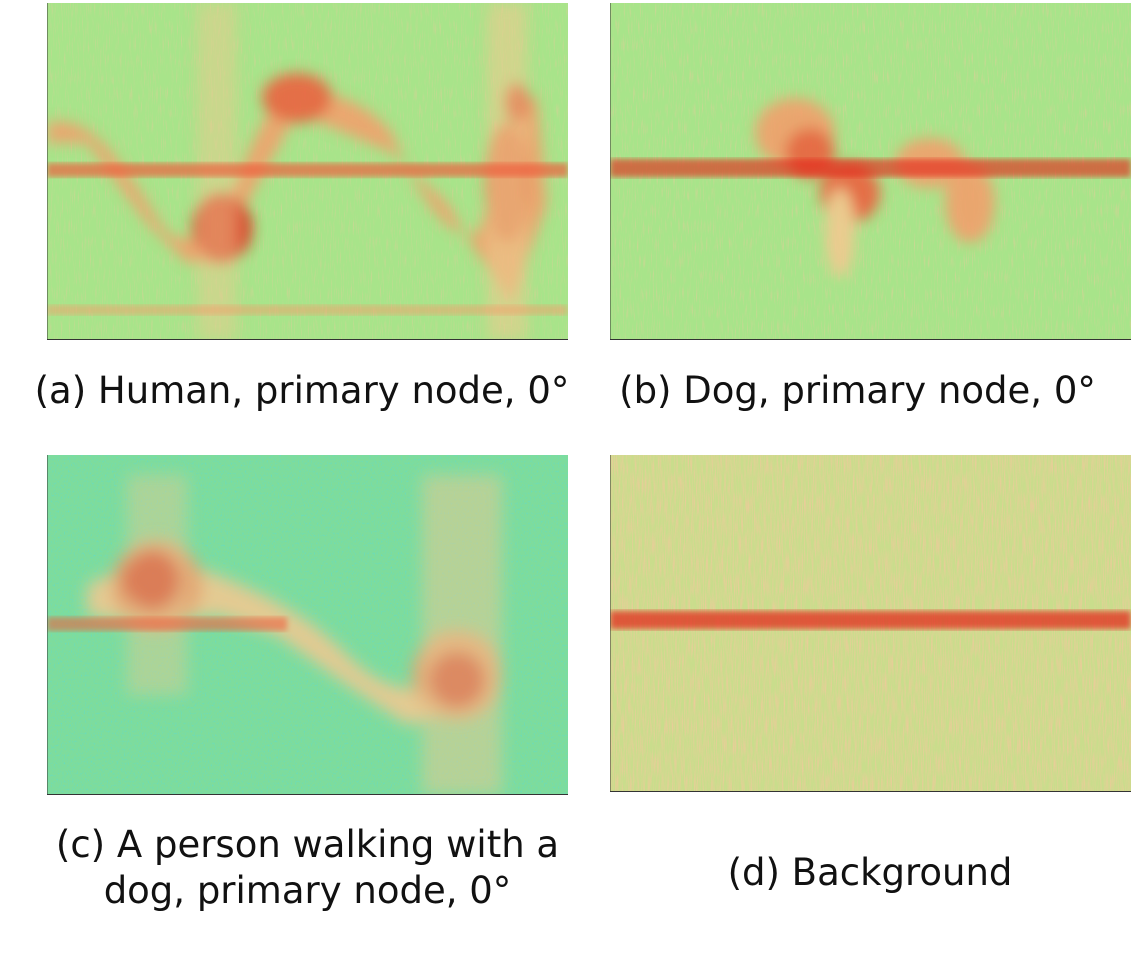 The width and height of the screenshot is (1135, 954). I want to click on caption-b: (b) Dog, primary node, 0°, so click(857, 391).